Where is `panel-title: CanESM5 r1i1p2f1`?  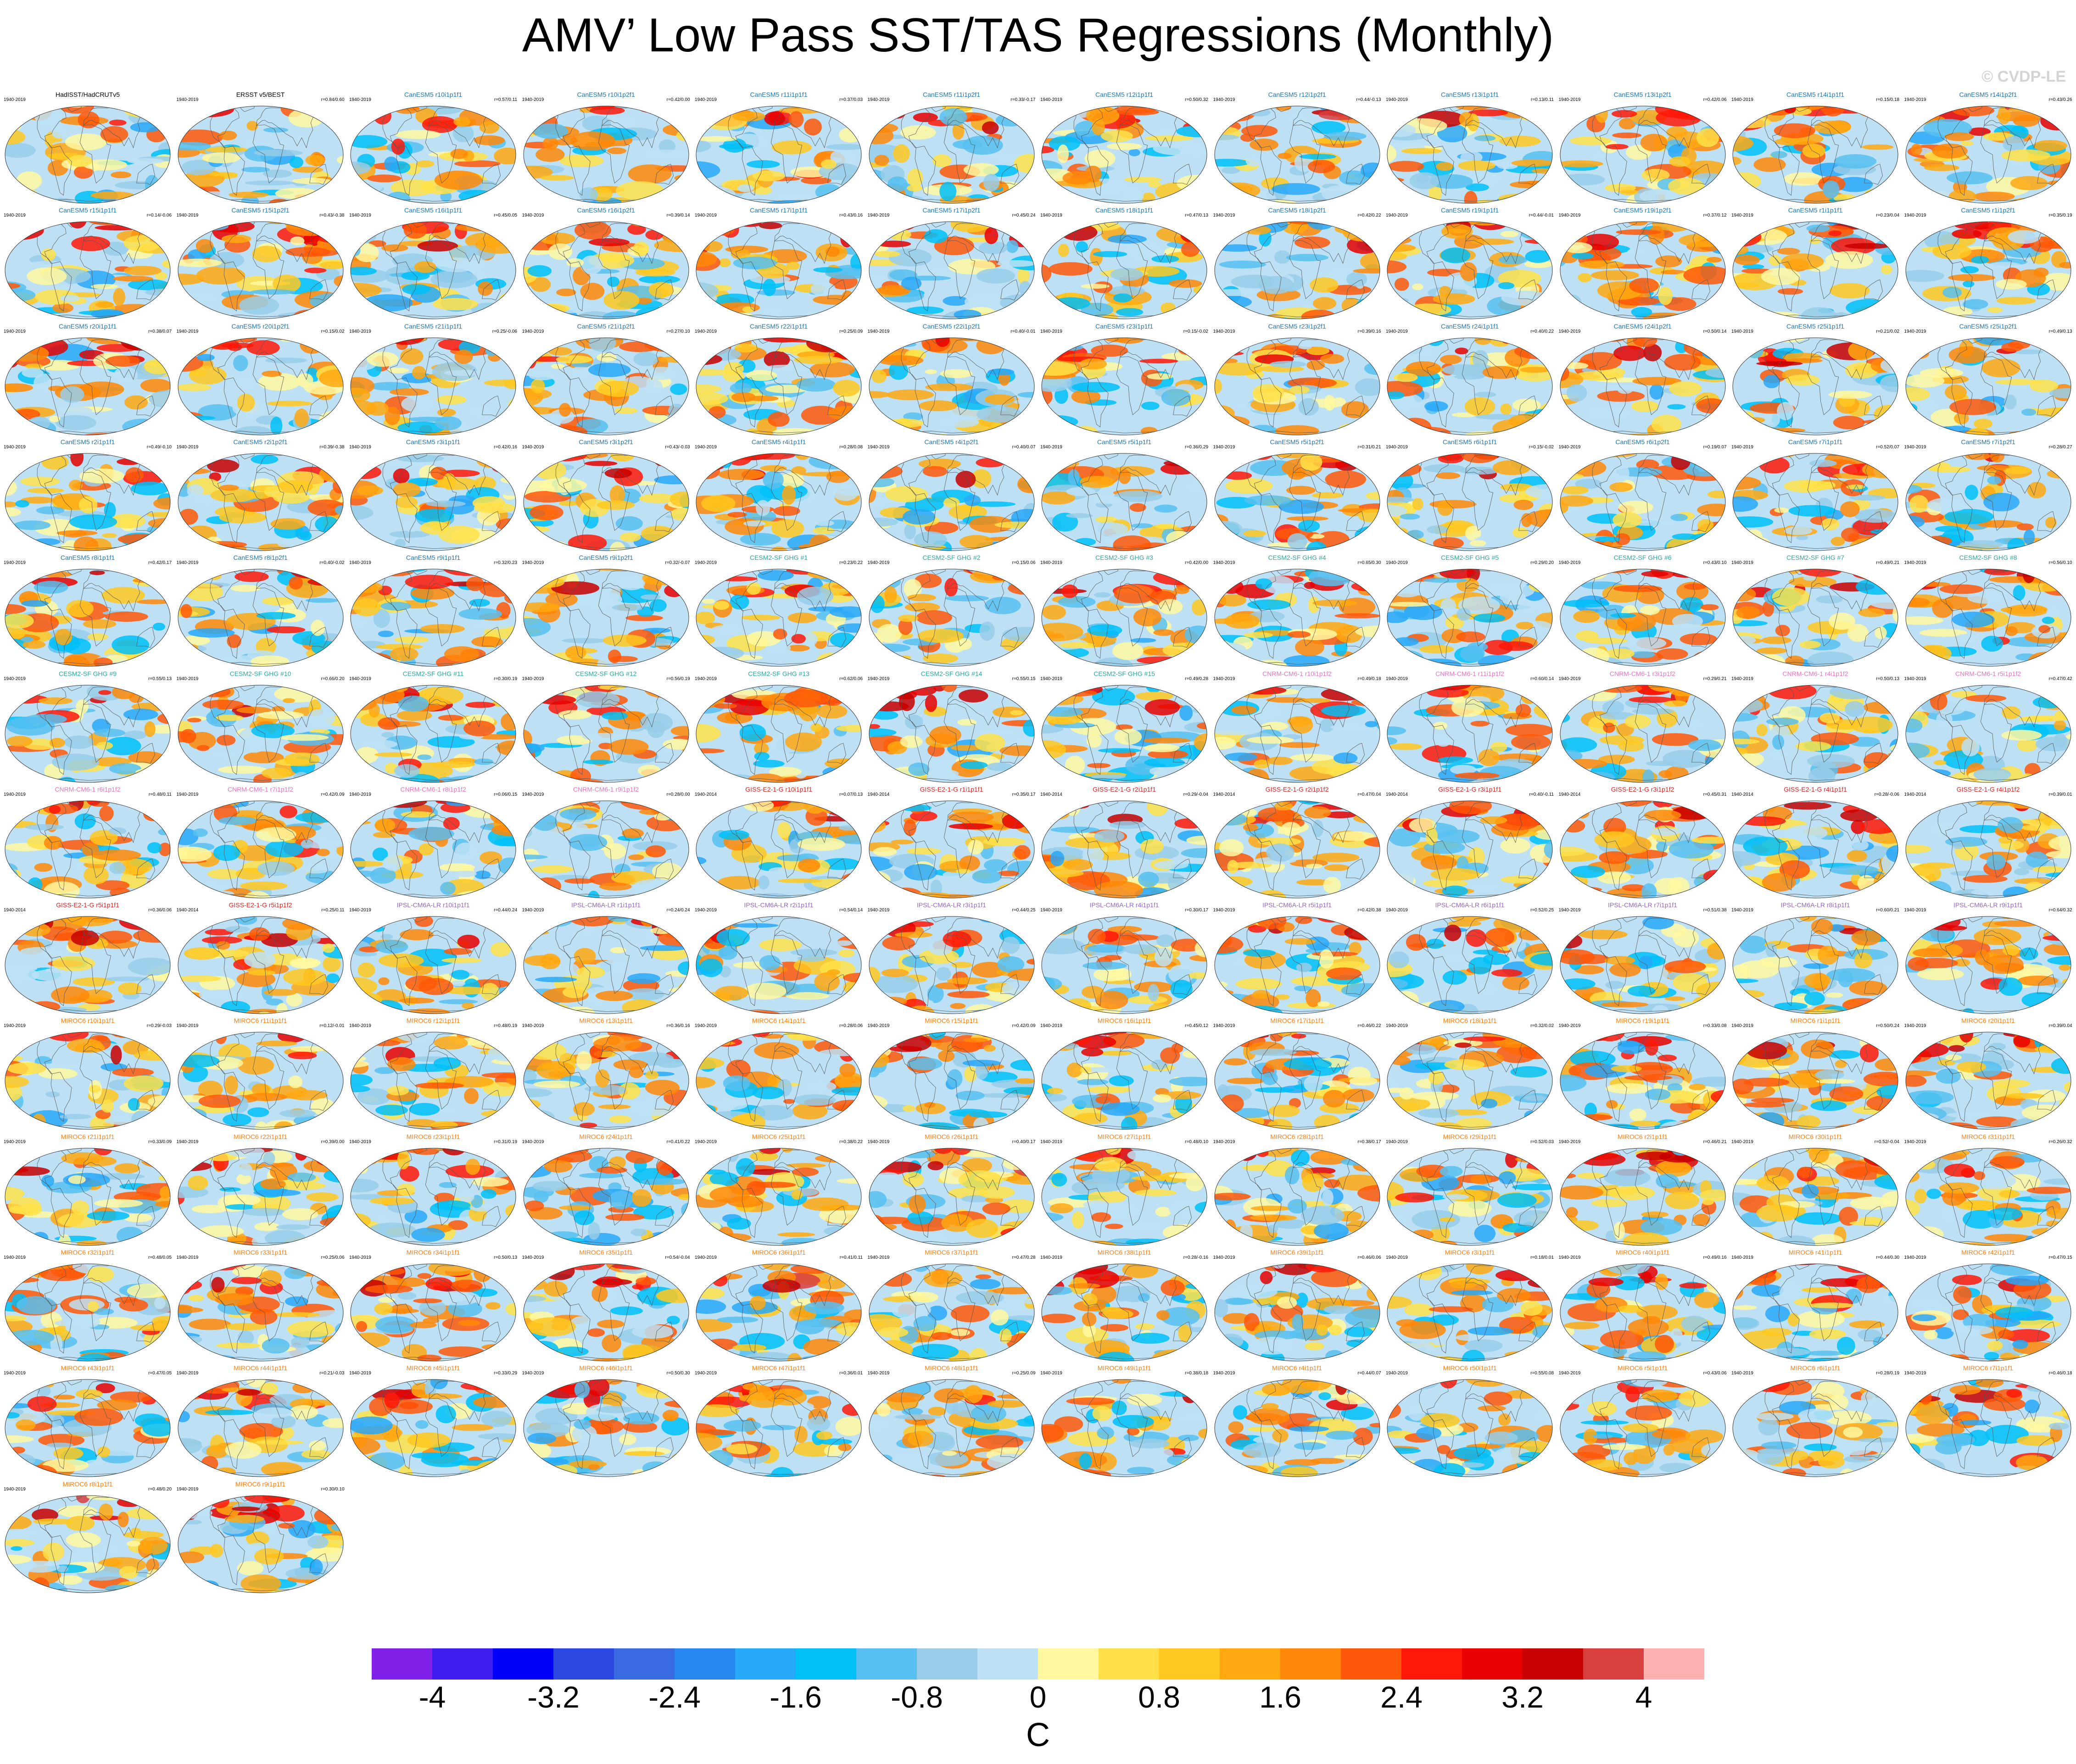
panel-title: CanESM5 r1i1p2f1 is located at coordinates (1988, 210).